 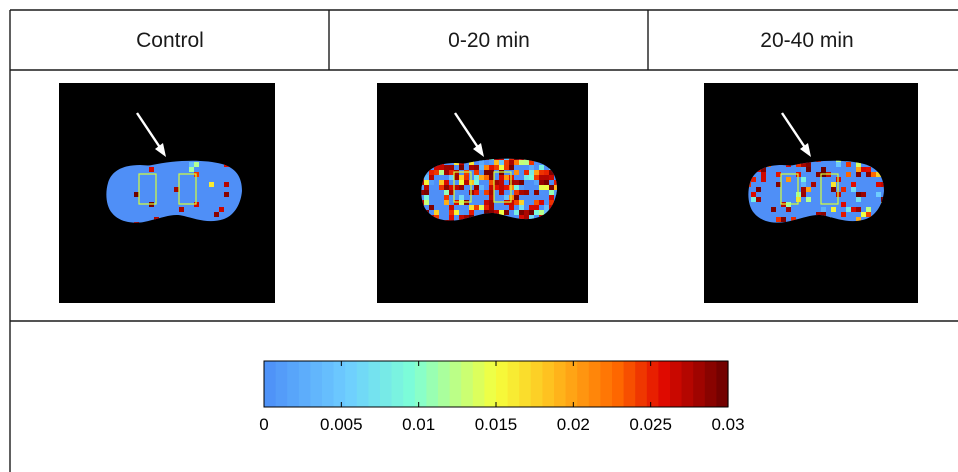 What do you see at coordinates (727, 424) in the screenshot?
I see `colorbar-tick-label: 0.03` at bounding box center [727, 424].